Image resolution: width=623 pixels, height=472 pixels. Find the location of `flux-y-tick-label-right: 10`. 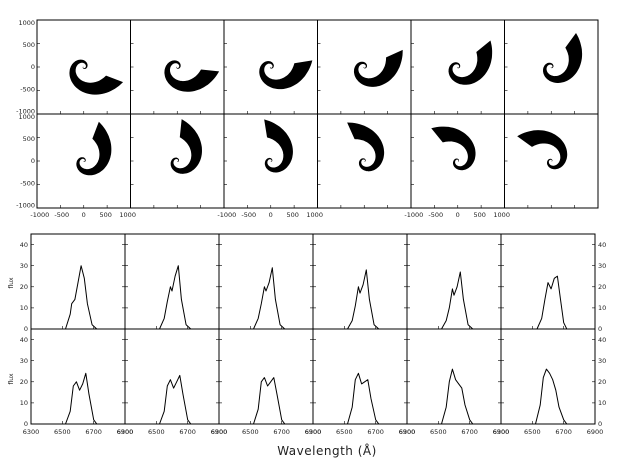

flux-y-tick-label-right: 10 is located at coordinates (602, 308).